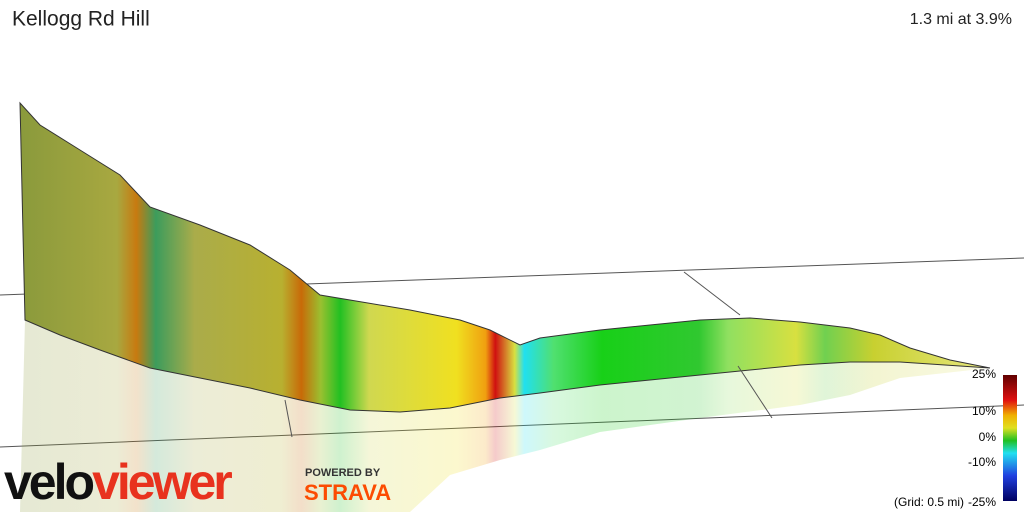  Describe the element at coordinates (982, 502) in the screenshot. I see `legend-label: -25%` at that location.